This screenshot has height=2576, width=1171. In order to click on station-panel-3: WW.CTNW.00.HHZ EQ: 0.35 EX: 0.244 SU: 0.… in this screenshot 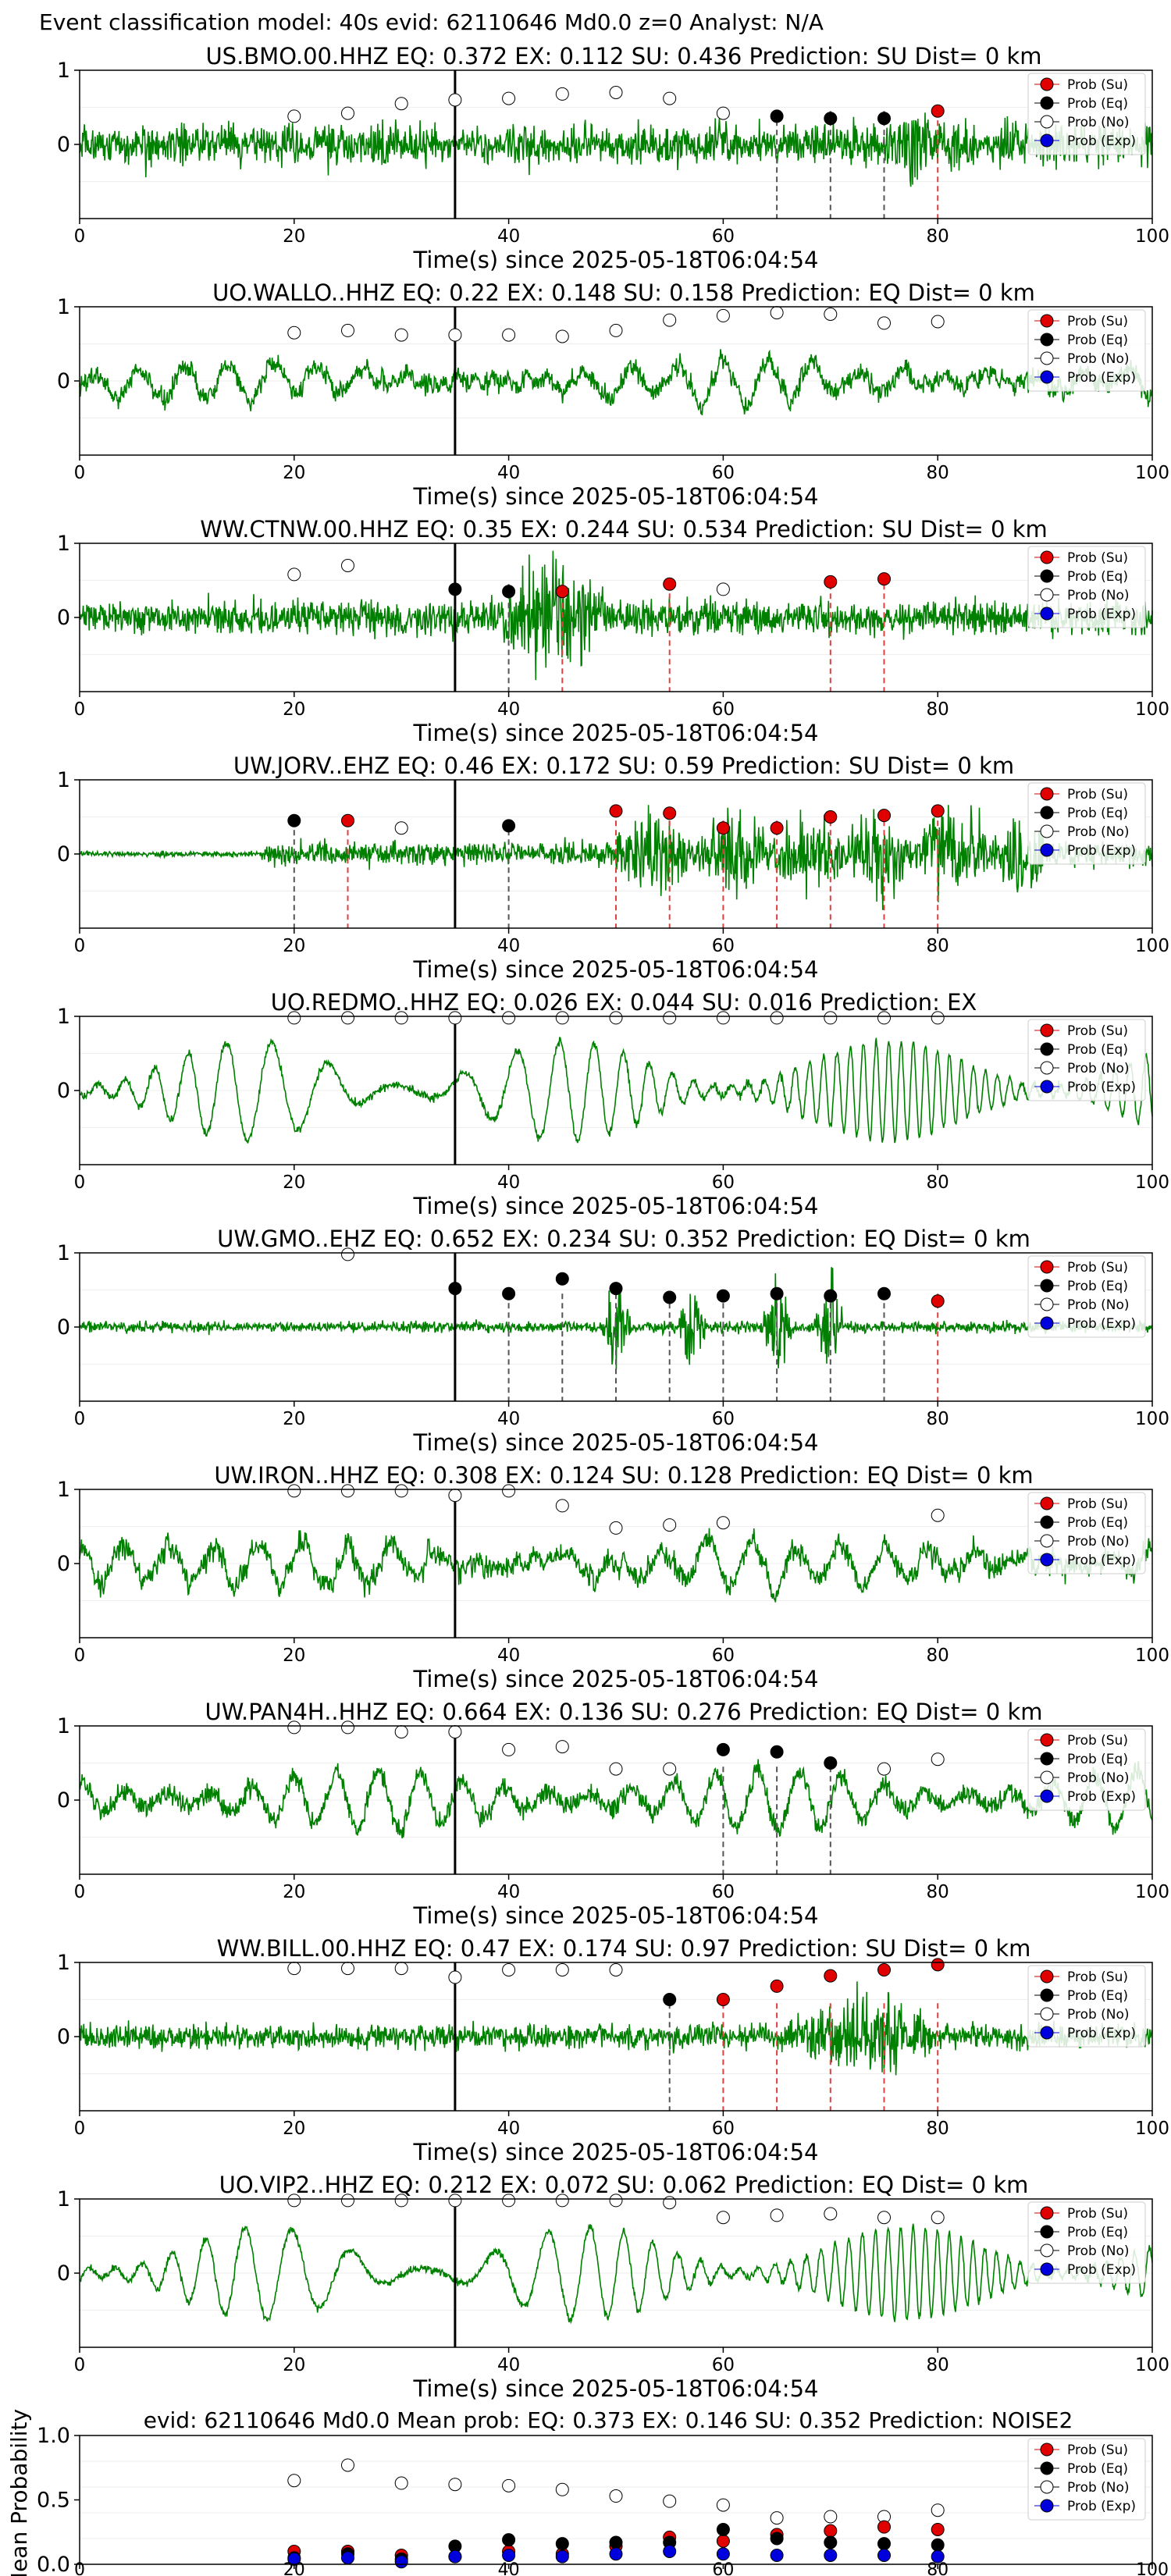, I will do `click(613, 631)`.